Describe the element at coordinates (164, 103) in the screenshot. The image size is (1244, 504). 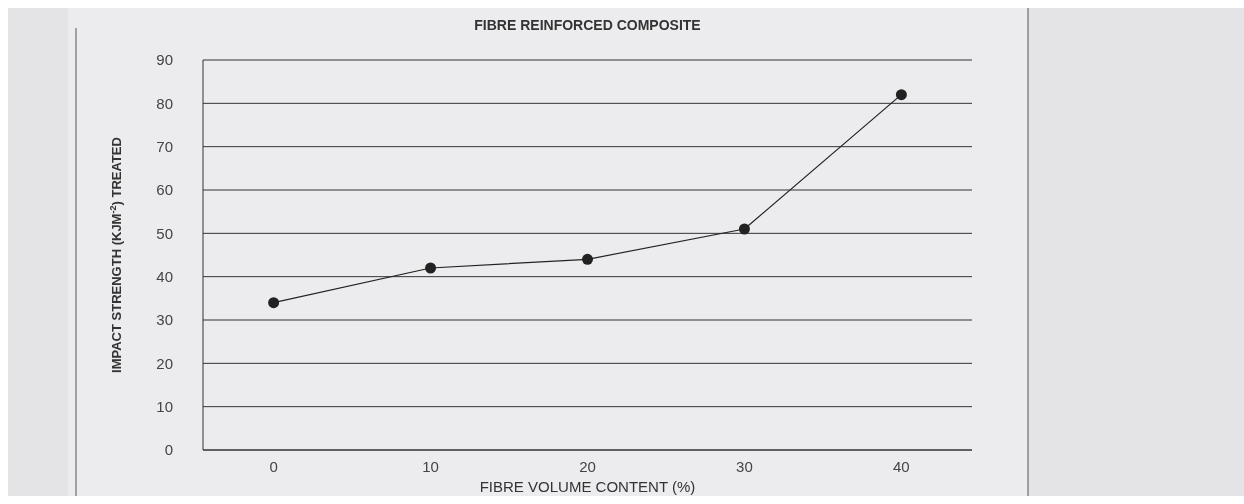
I see `y-tick-label: 80` at that location.